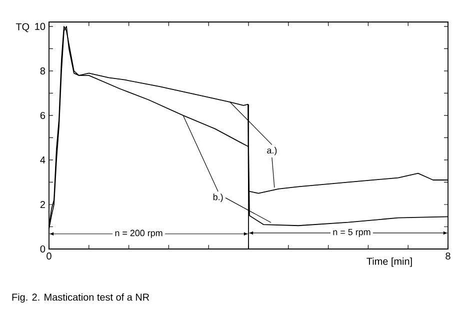  I want to click on y-tick-label: 8, so click(43, 70).